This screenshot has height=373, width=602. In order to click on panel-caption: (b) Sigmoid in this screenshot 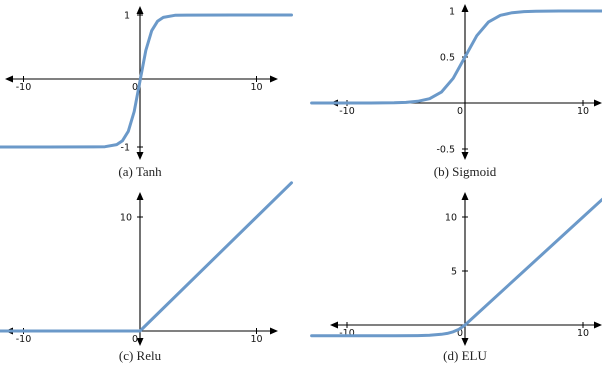, I will do `click(465, 171)`.